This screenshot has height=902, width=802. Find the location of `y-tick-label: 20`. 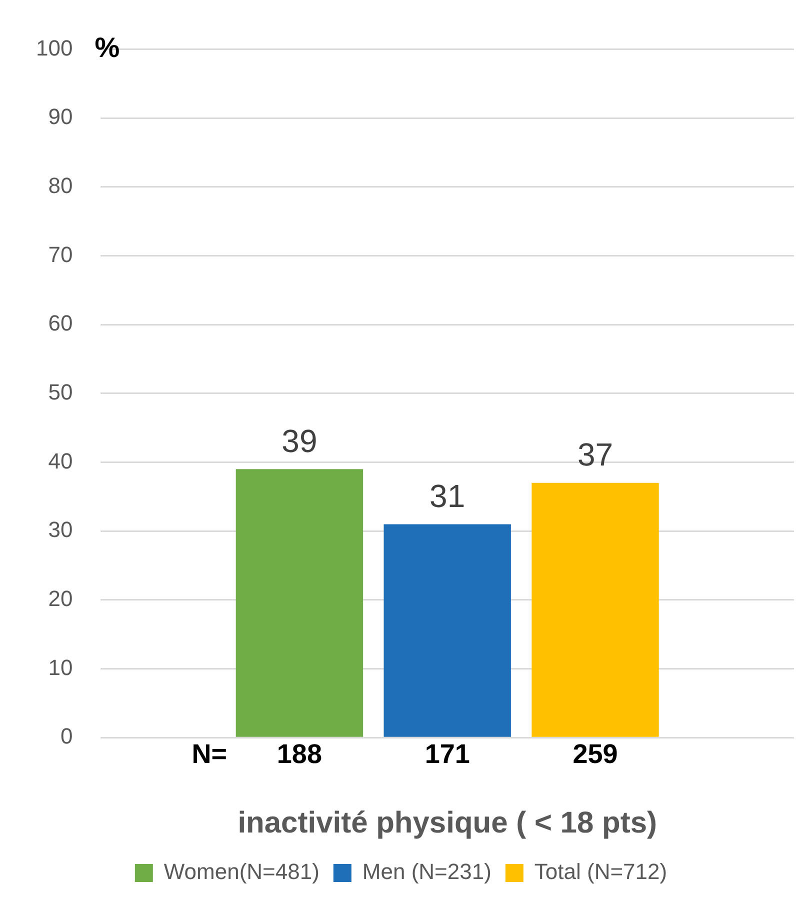

y-tick-label: 20 is located at coordinates (60, 598).